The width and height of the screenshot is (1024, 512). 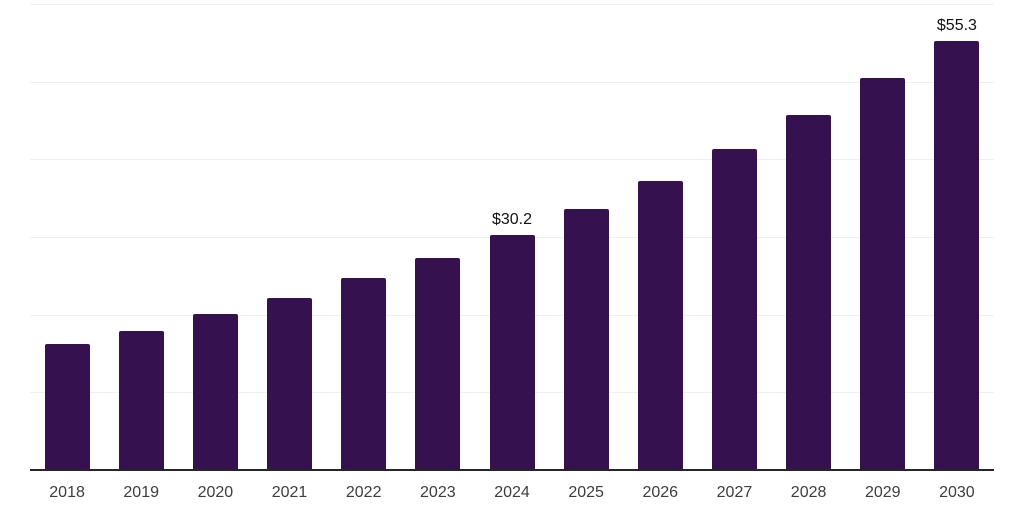 I want to click on bar-2021, so click(x=290, y=383).